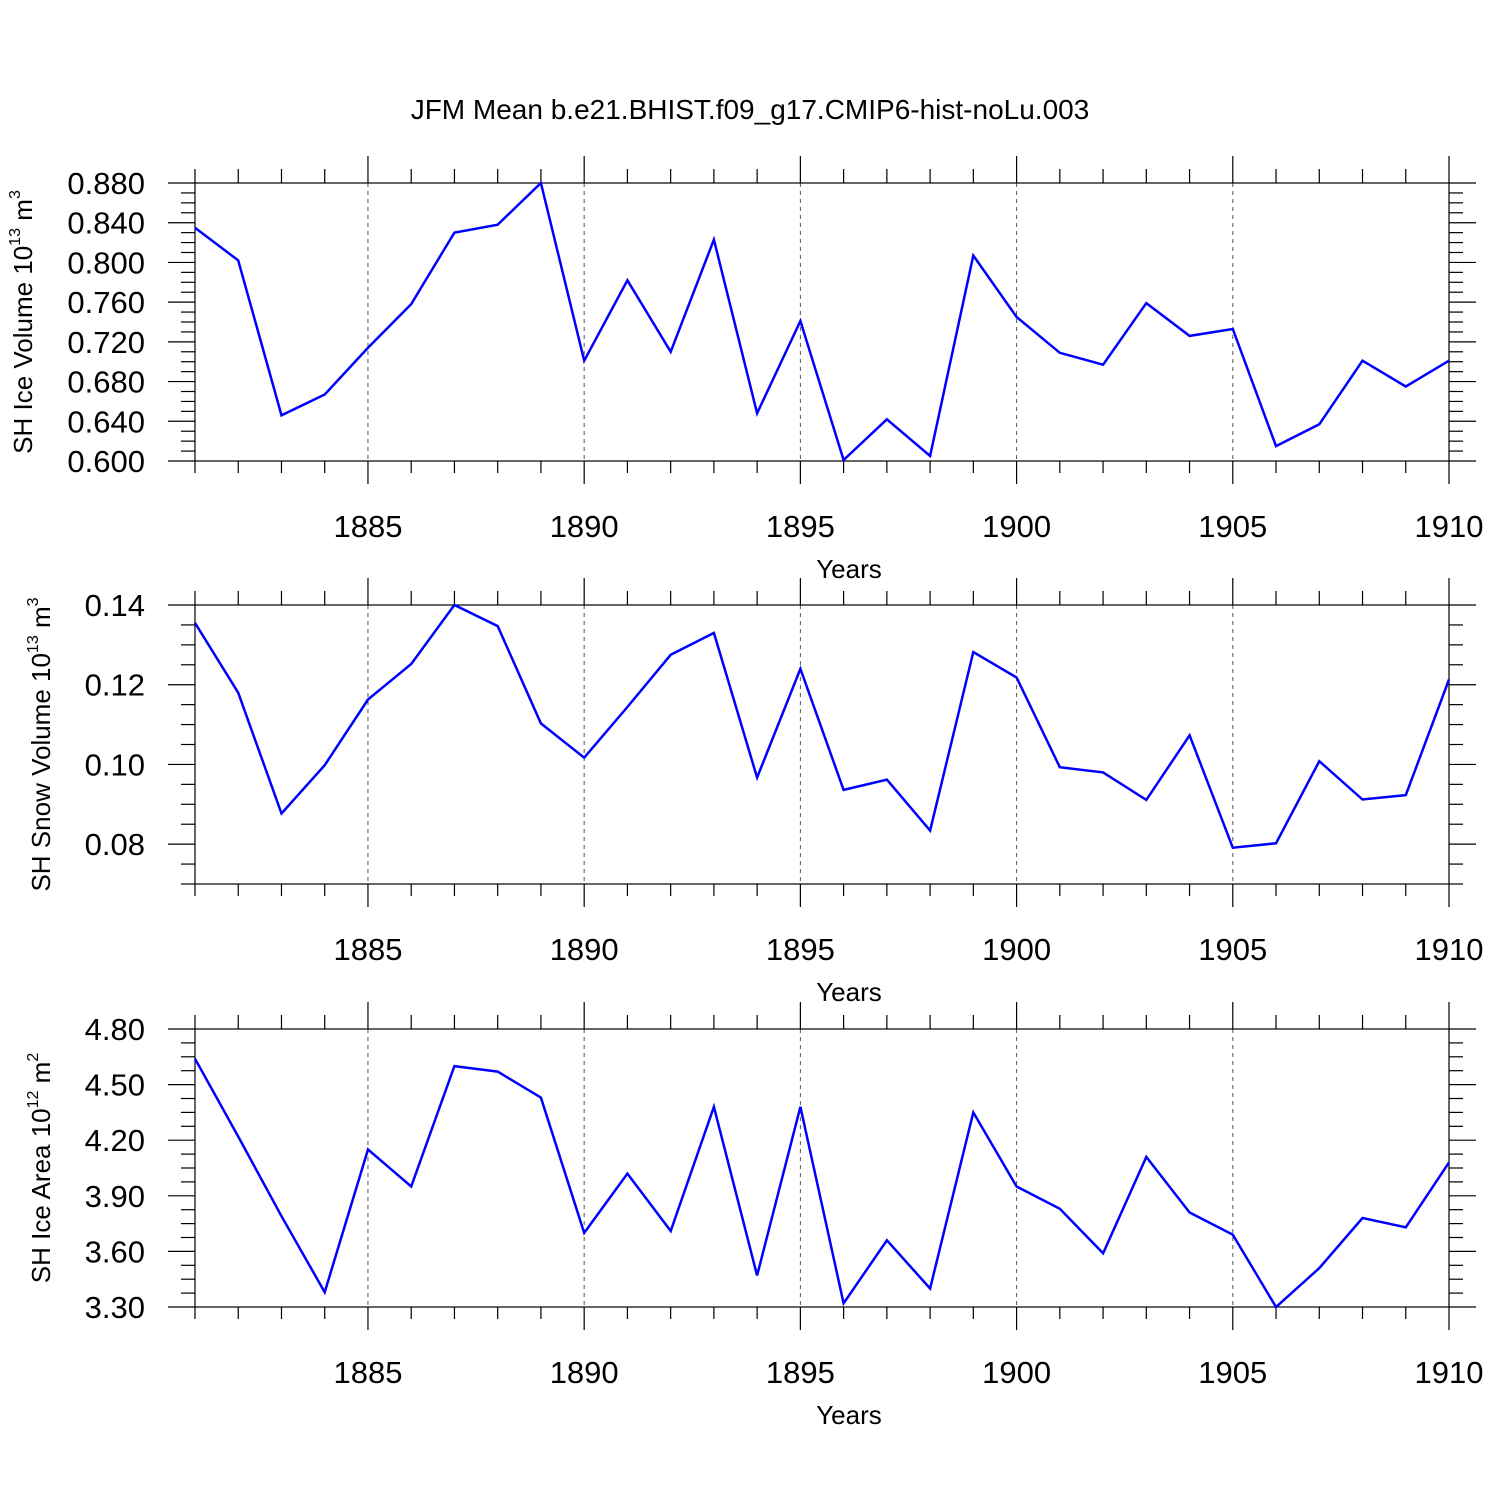  Describe the element at coordinates (106, 302) in the screenshot. I see `y-tick-label: 0.760` at that location.